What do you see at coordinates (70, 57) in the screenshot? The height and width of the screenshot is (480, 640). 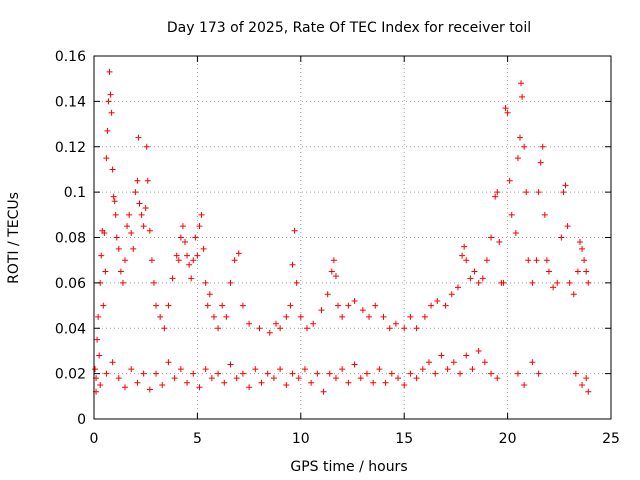 I see `y-tick-label: 0.16` at bounding box center [70, 57].